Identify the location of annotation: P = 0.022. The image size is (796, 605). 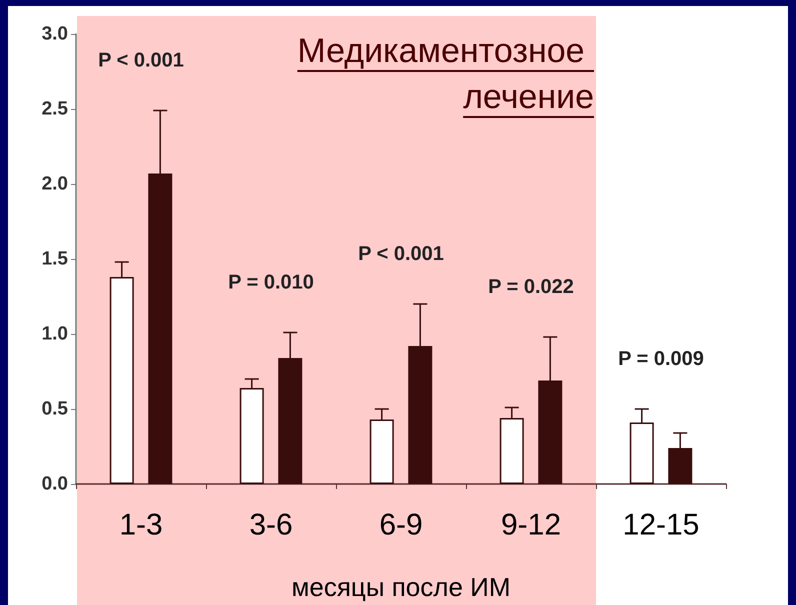
(531, 287).